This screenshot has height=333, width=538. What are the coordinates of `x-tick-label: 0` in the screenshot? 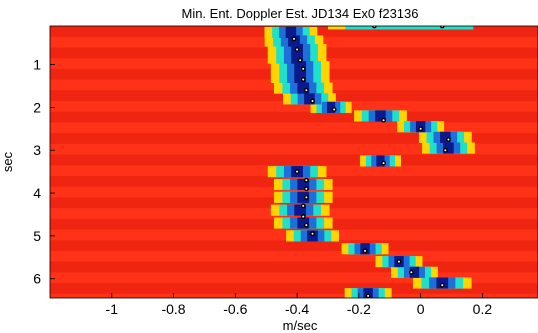 It's located at (421, 309).